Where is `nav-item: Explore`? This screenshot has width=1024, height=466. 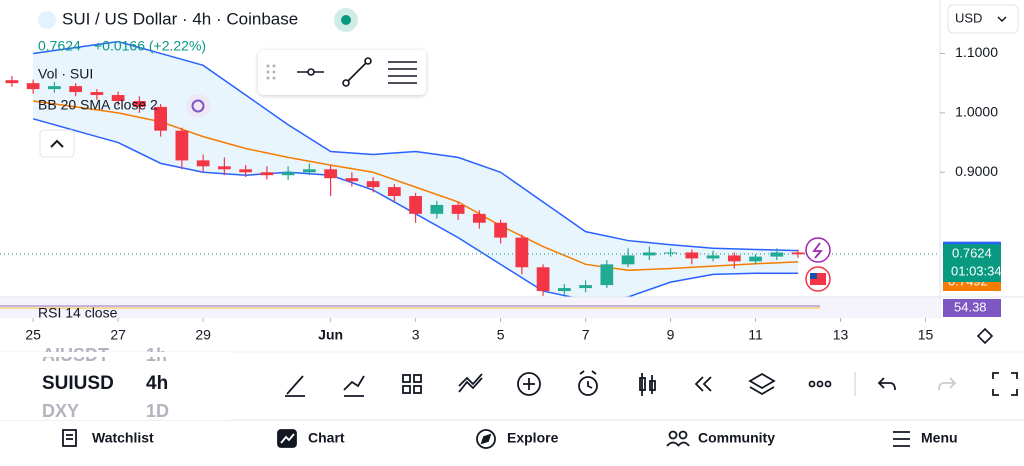 nav-item: Explore is located at coordinates (533, 438).